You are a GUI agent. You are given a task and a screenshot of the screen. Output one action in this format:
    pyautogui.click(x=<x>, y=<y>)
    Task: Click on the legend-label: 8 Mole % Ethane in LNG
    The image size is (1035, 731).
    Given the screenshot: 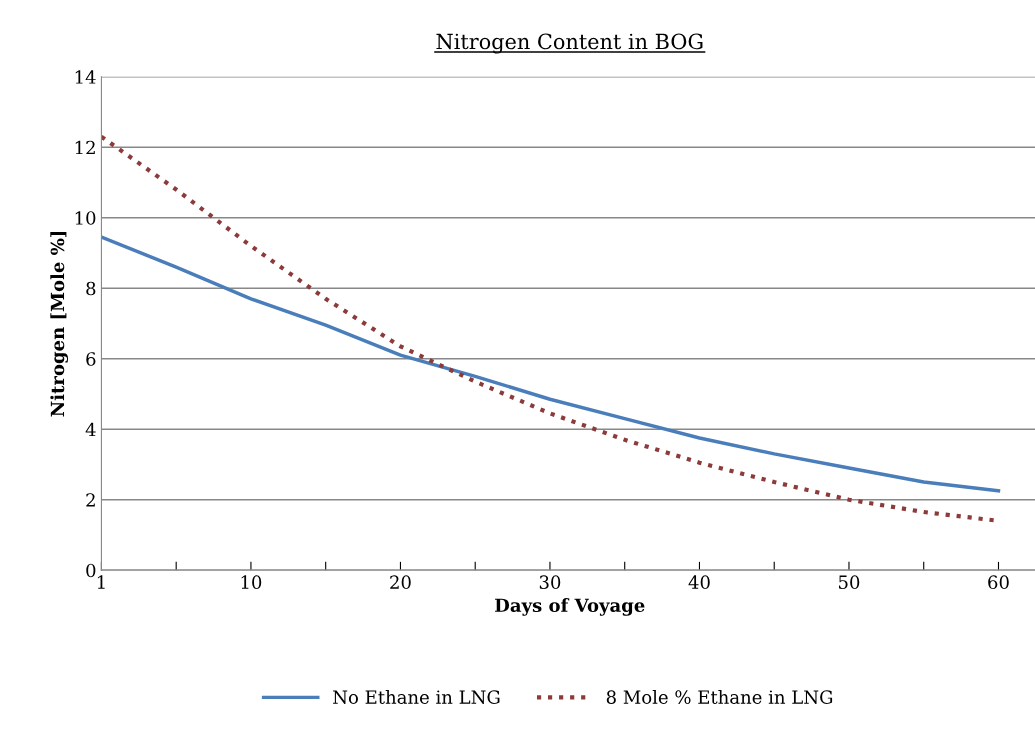 What is the action you would take?
    pyautogui.click(x=719, y=696)
    